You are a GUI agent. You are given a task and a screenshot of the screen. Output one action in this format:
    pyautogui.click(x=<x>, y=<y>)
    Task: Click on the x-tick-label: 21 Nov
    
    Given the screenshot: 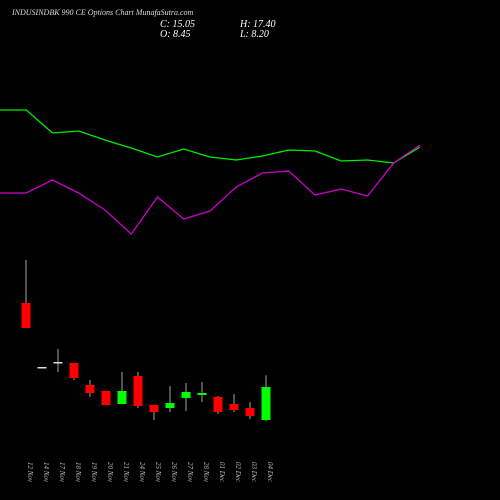 What is the action you would take?
    pyautogui.click(x=126, y=472)
    